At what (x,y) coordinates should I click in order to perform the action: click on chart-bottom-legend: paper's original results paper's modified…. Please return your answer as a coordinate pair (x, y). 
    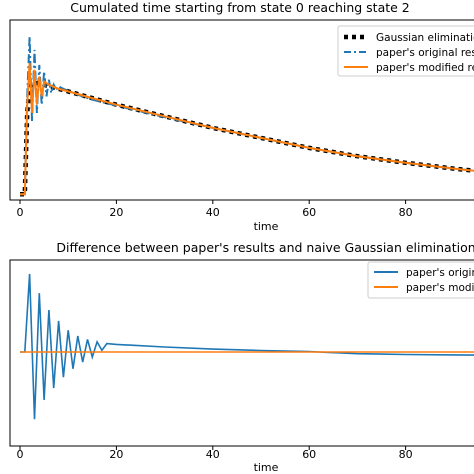
    Looking at the image, I should click on (420, 280).